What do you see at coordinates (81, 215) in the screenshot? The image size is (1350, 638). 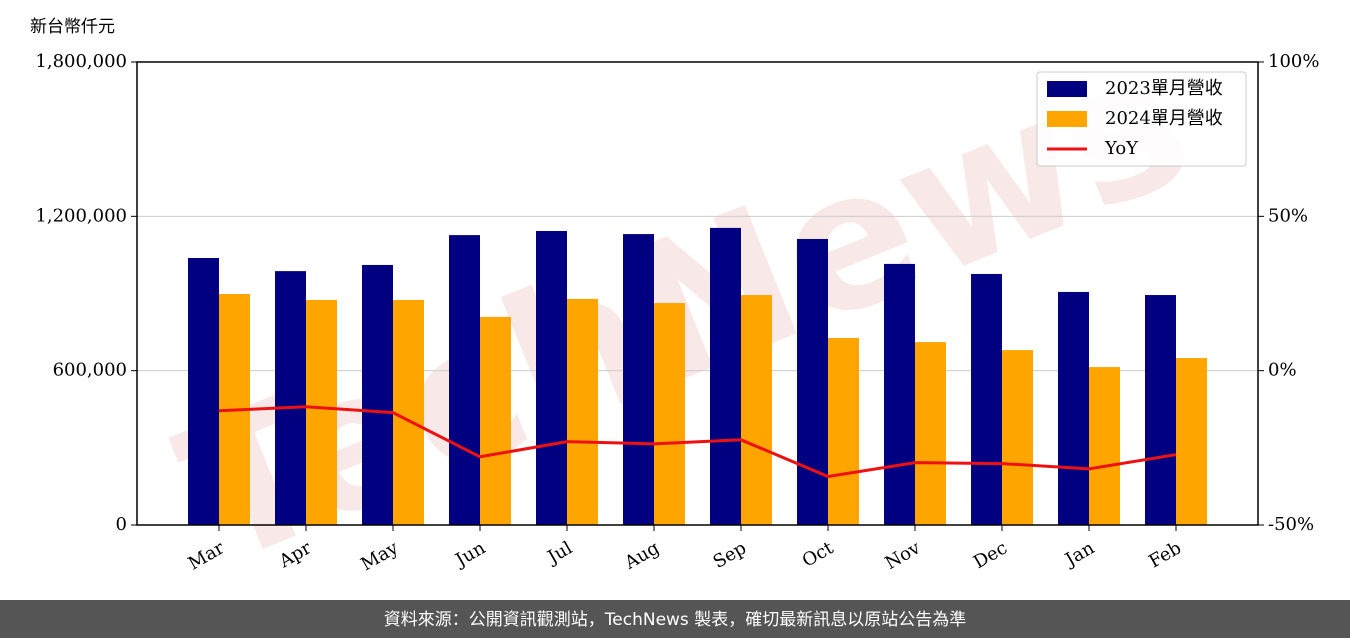 I see `y-tick-label: 1,200,000` at bounding box center [81, 215].